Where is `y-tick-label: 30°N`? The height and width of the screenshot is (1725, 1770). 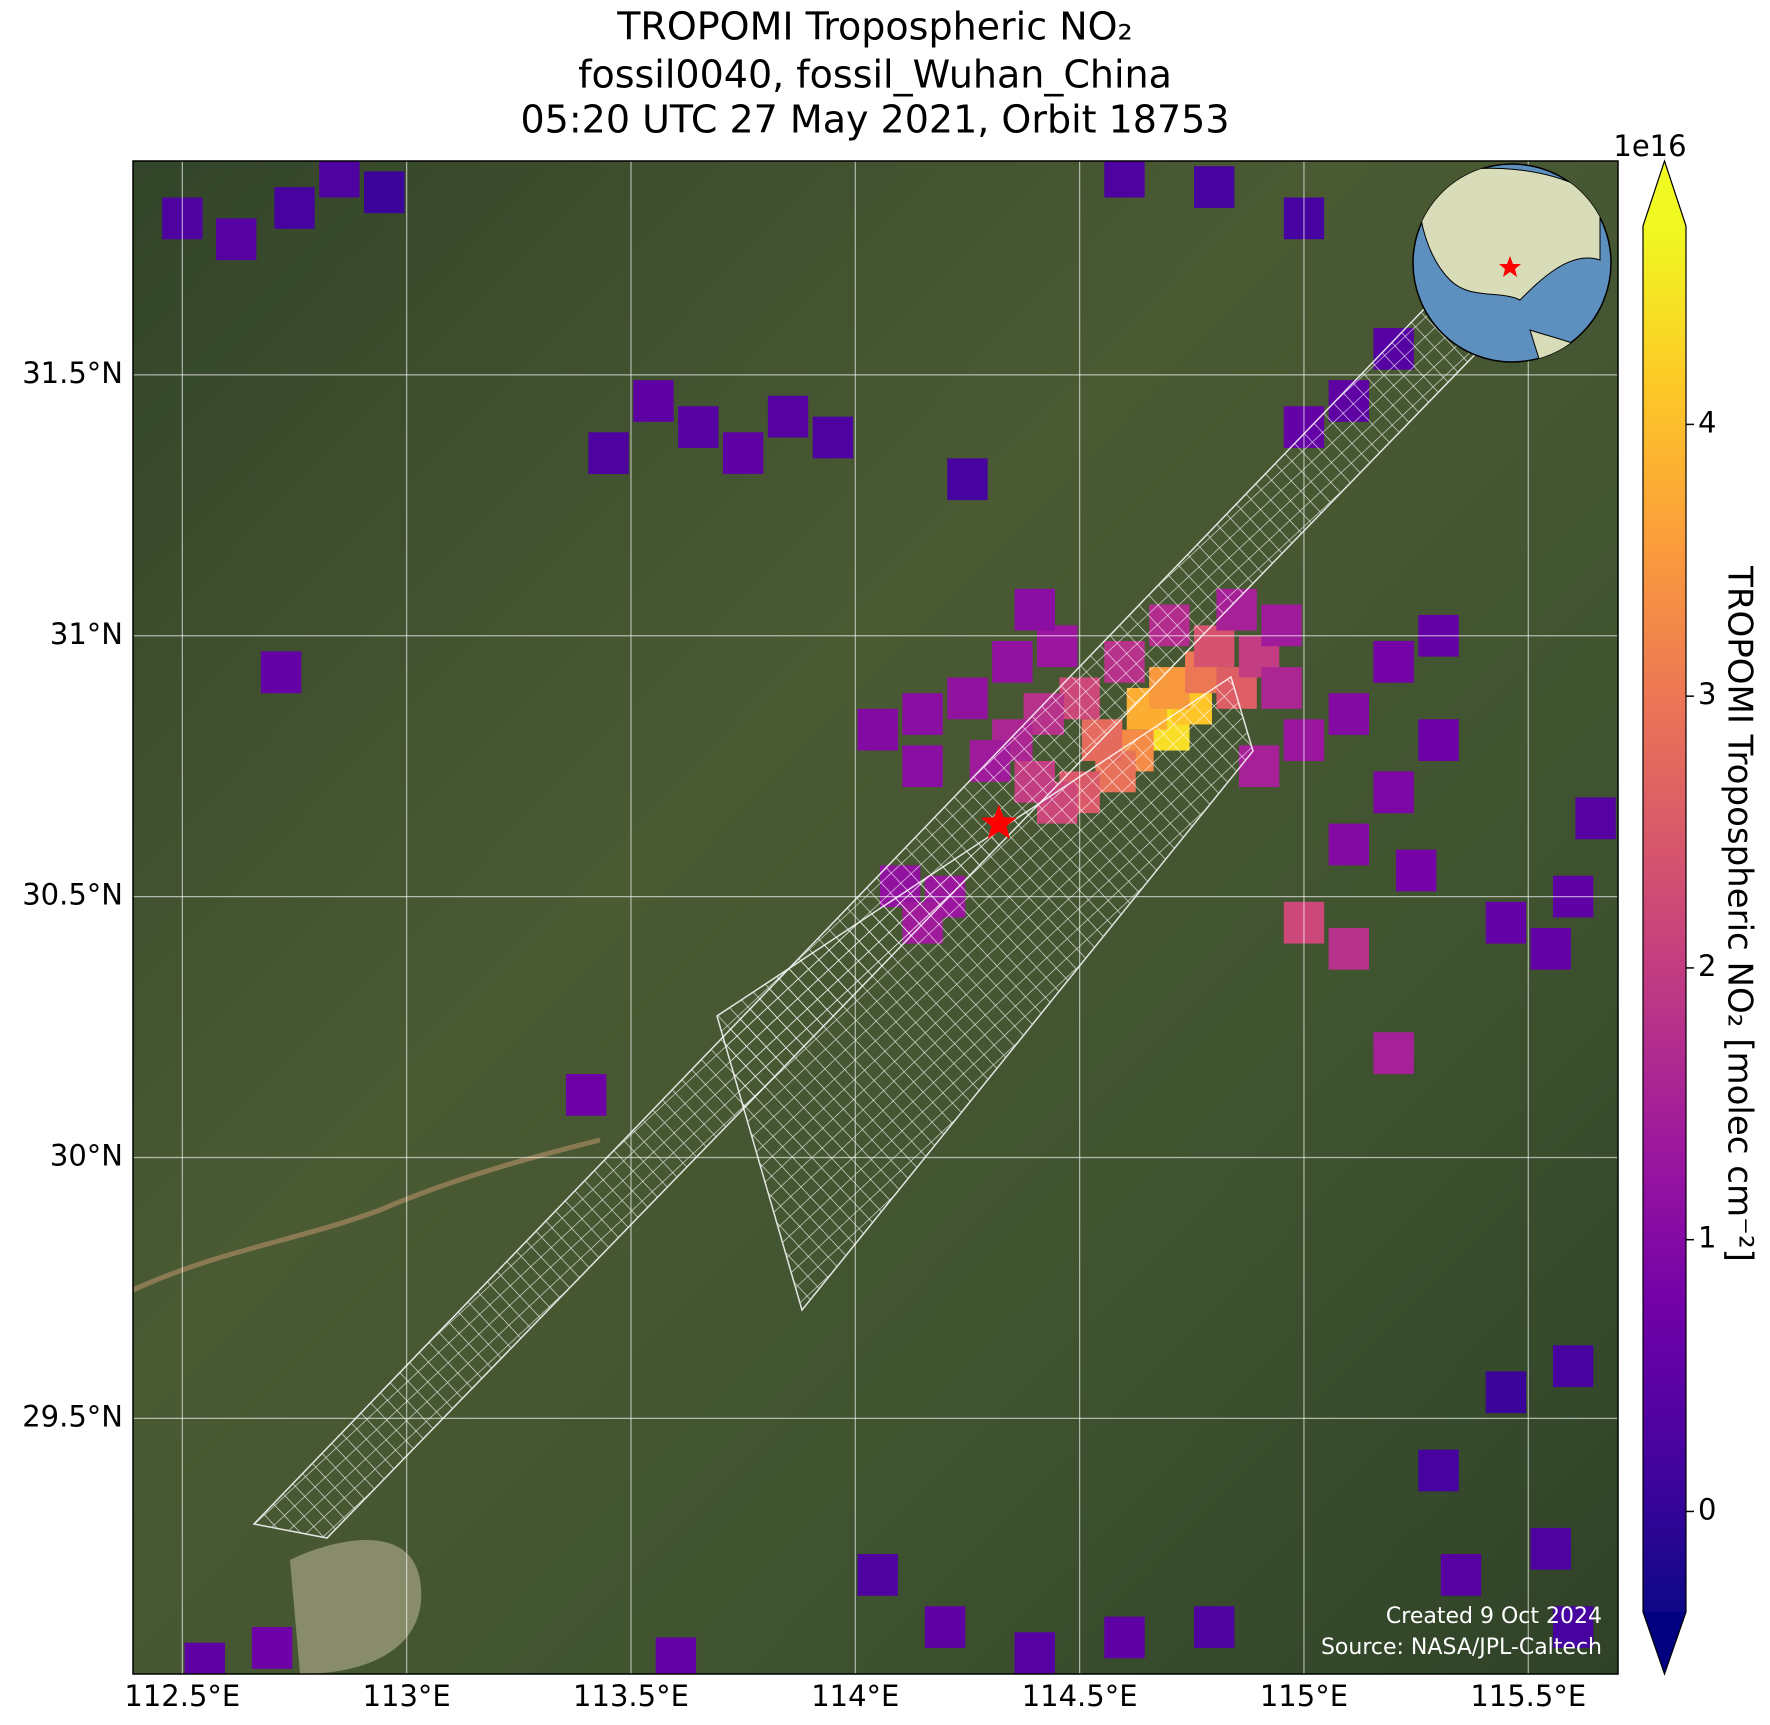
y-tick-label: 30°N is located at coordinates (86, 1155).